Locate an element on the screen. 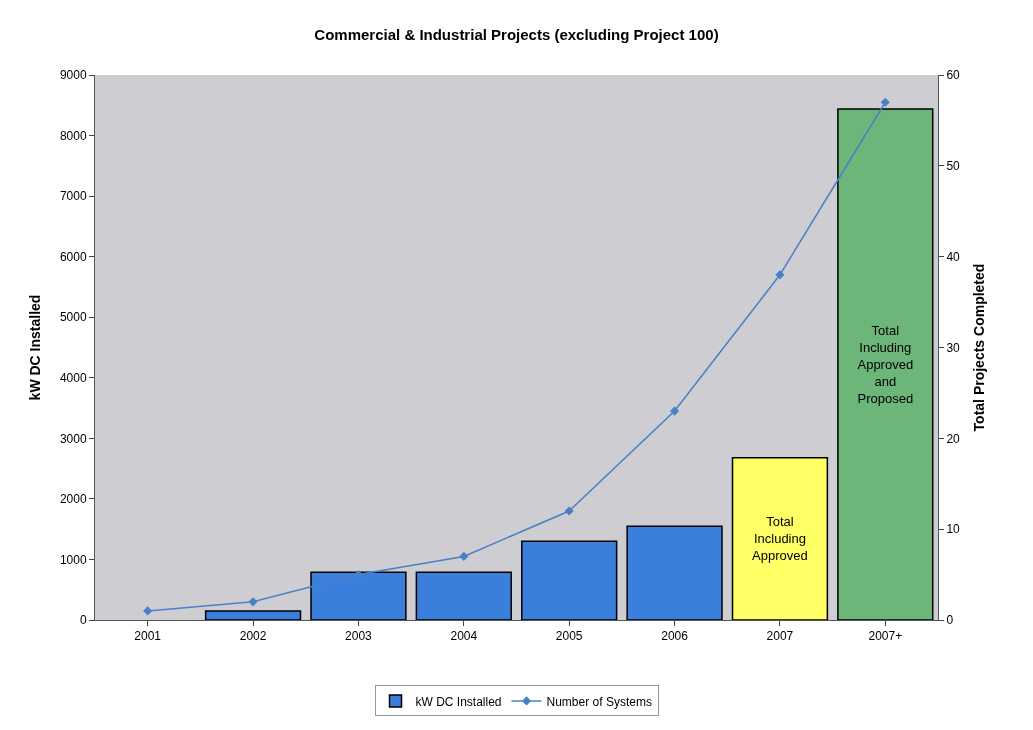 The image size is (1033, 730). x-tick-label: 2002 is located at coordinates (253, 636).